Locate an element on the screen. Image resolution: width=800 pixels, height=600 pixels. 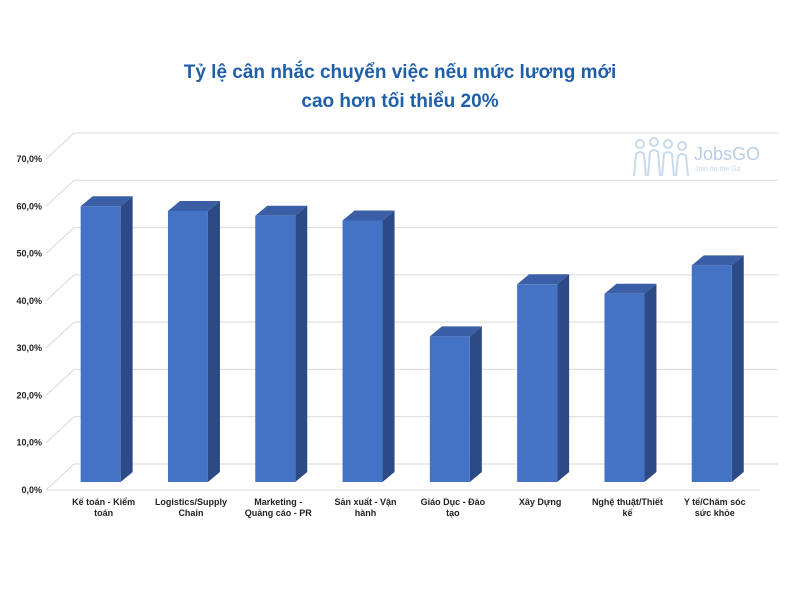
x-tick-label-line: Kế toán - Kiểm is located at coordinates (103, 502).